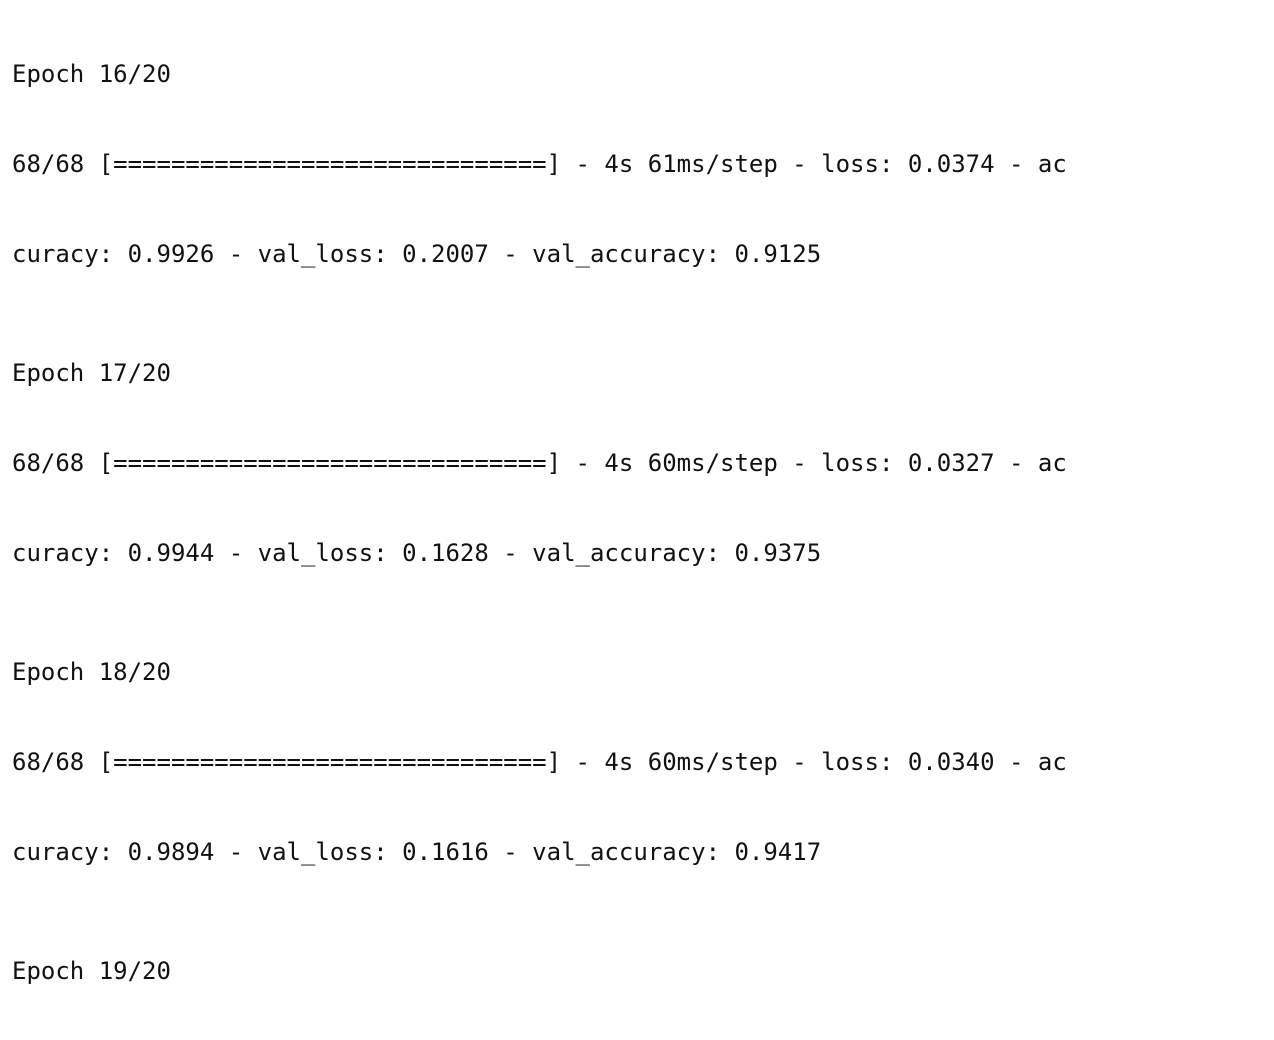  What do you see at coordinates (91, 672) in the screenshot?
I see `epoch-header: Epoch 18/20` at bounding box center [91, 672].